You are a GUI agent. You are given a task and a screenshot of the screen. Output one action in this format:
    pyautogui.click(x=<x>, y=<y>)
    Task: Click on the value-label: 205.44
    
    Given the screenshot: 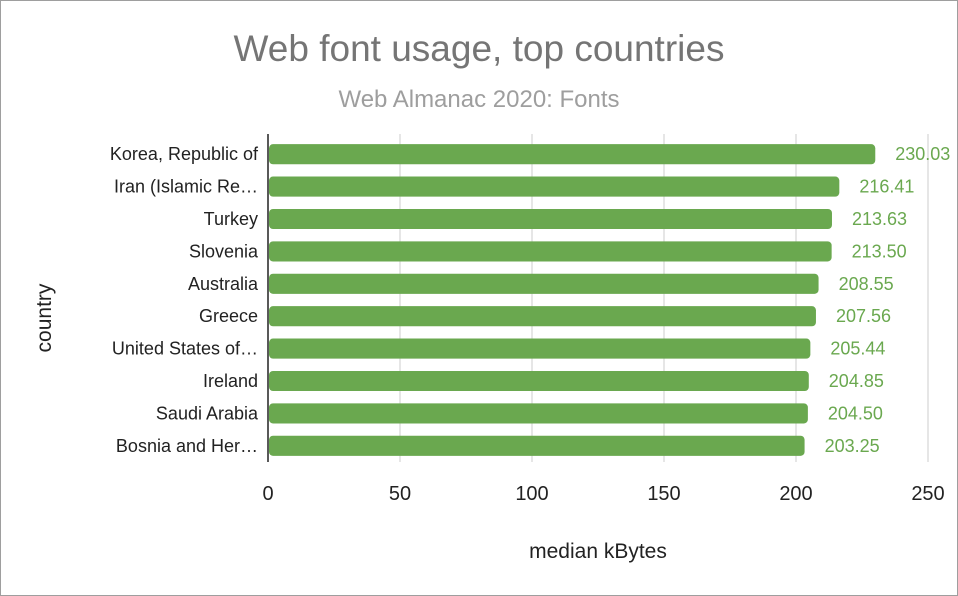 What is the action you would take?
    pyautogui.click(x=857, y=349)
    